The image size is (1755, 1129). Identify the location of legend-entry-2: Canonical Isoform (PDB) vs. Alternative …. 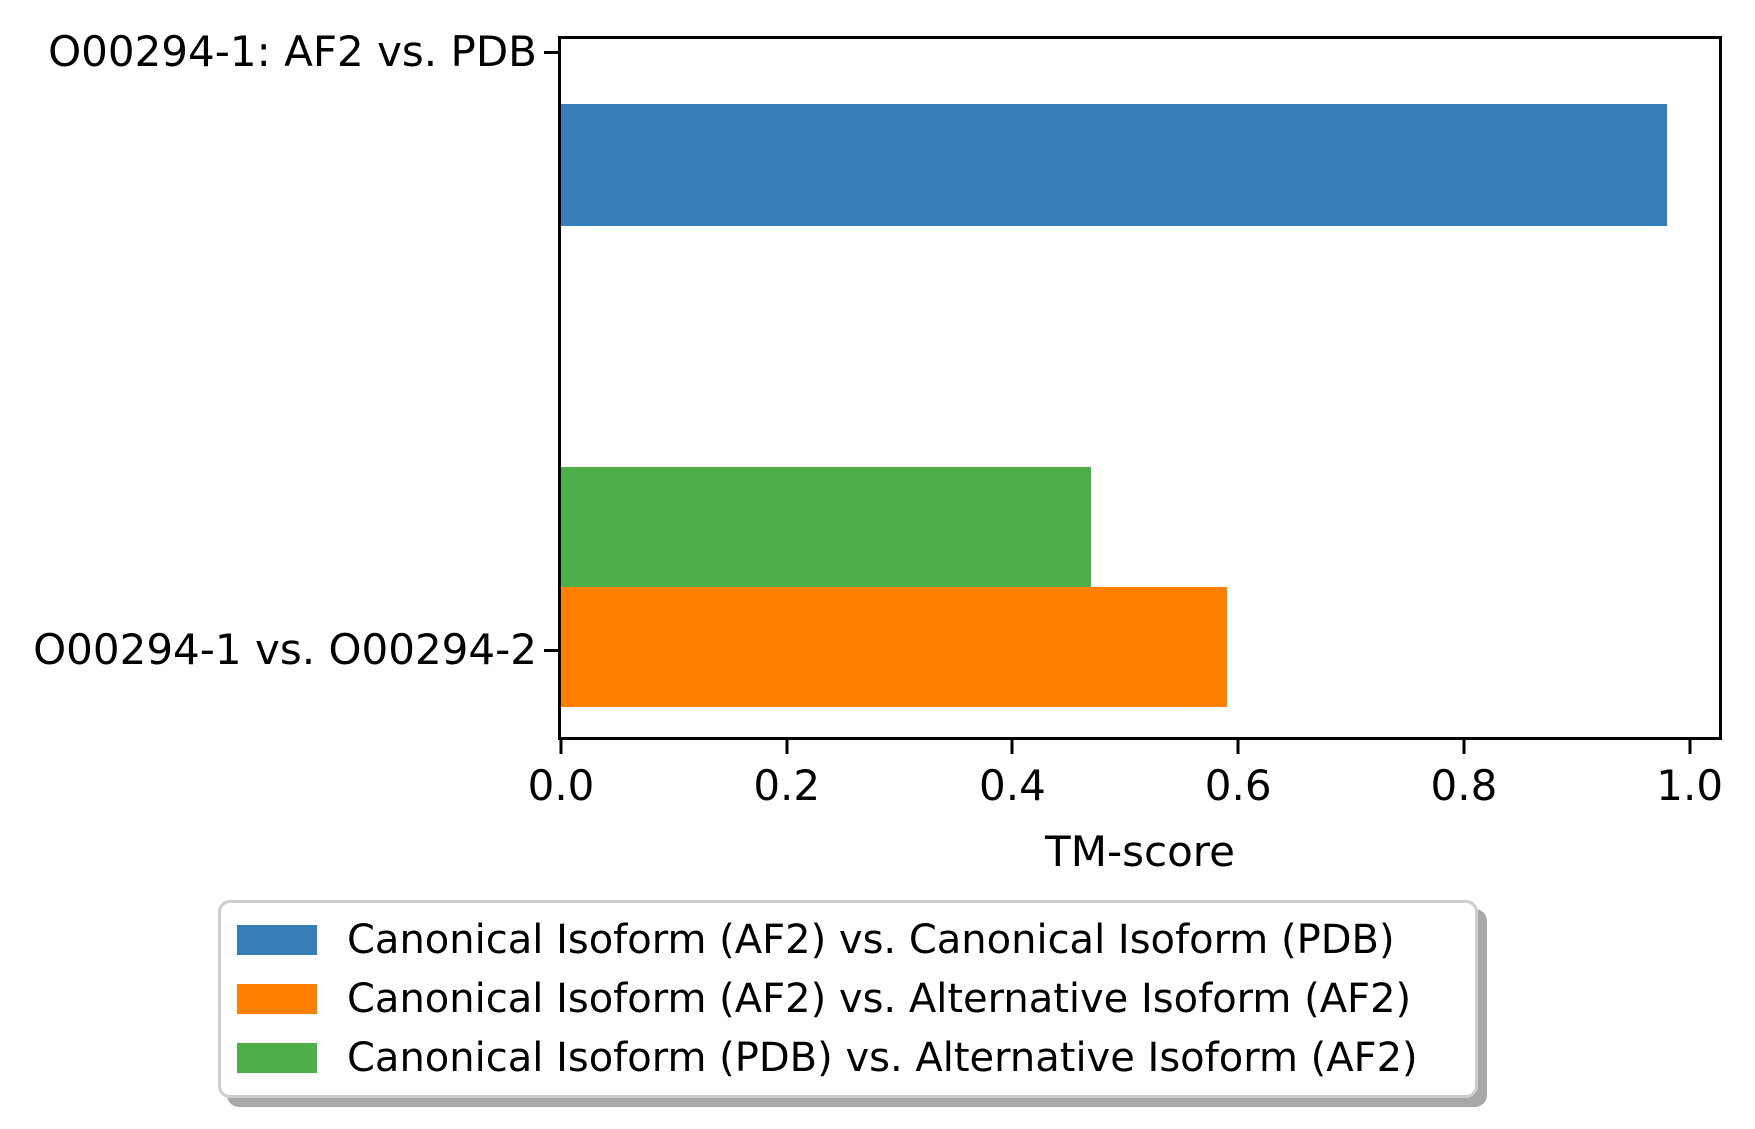
(841, 1058).